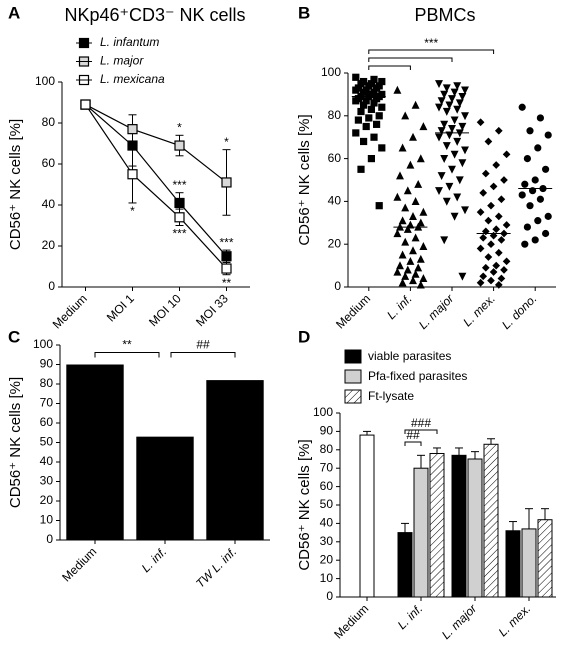 The image size is (561, 659). What do you see at coordinates (156, 180) in the screenshot?
I see `series-line` at bounding box center [156, 180].